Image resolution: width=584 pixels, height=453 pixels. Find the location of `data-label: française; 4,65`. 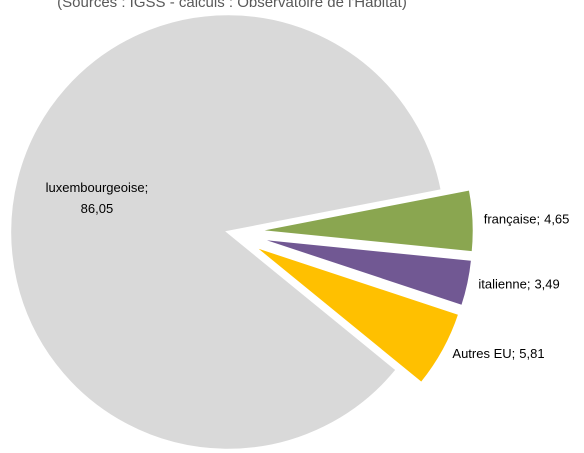

data-label: française; 4,65 is located at coordinates (527, 219).